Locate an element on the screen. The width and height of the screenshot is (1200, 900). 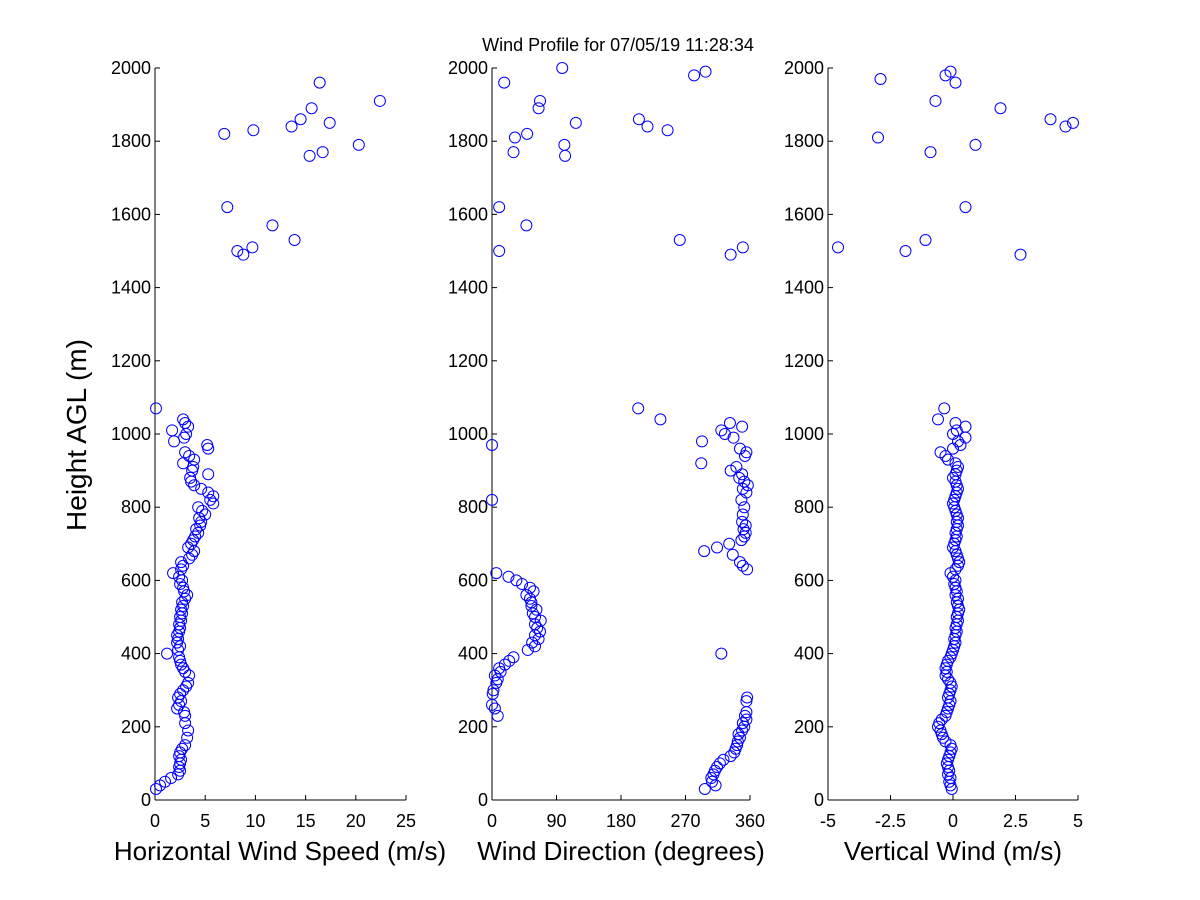
y-tick-label: 0 is located at coordinates (146, 800).